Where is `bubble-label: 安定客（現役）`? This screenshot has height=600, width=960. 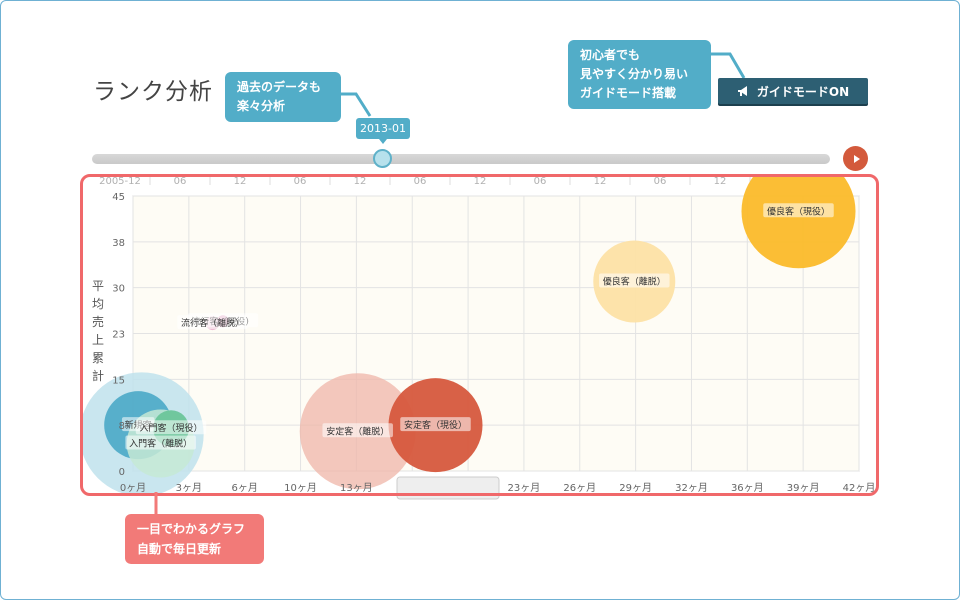
bubble-label: 安定客（現役） is located at coordinates (435, 424).